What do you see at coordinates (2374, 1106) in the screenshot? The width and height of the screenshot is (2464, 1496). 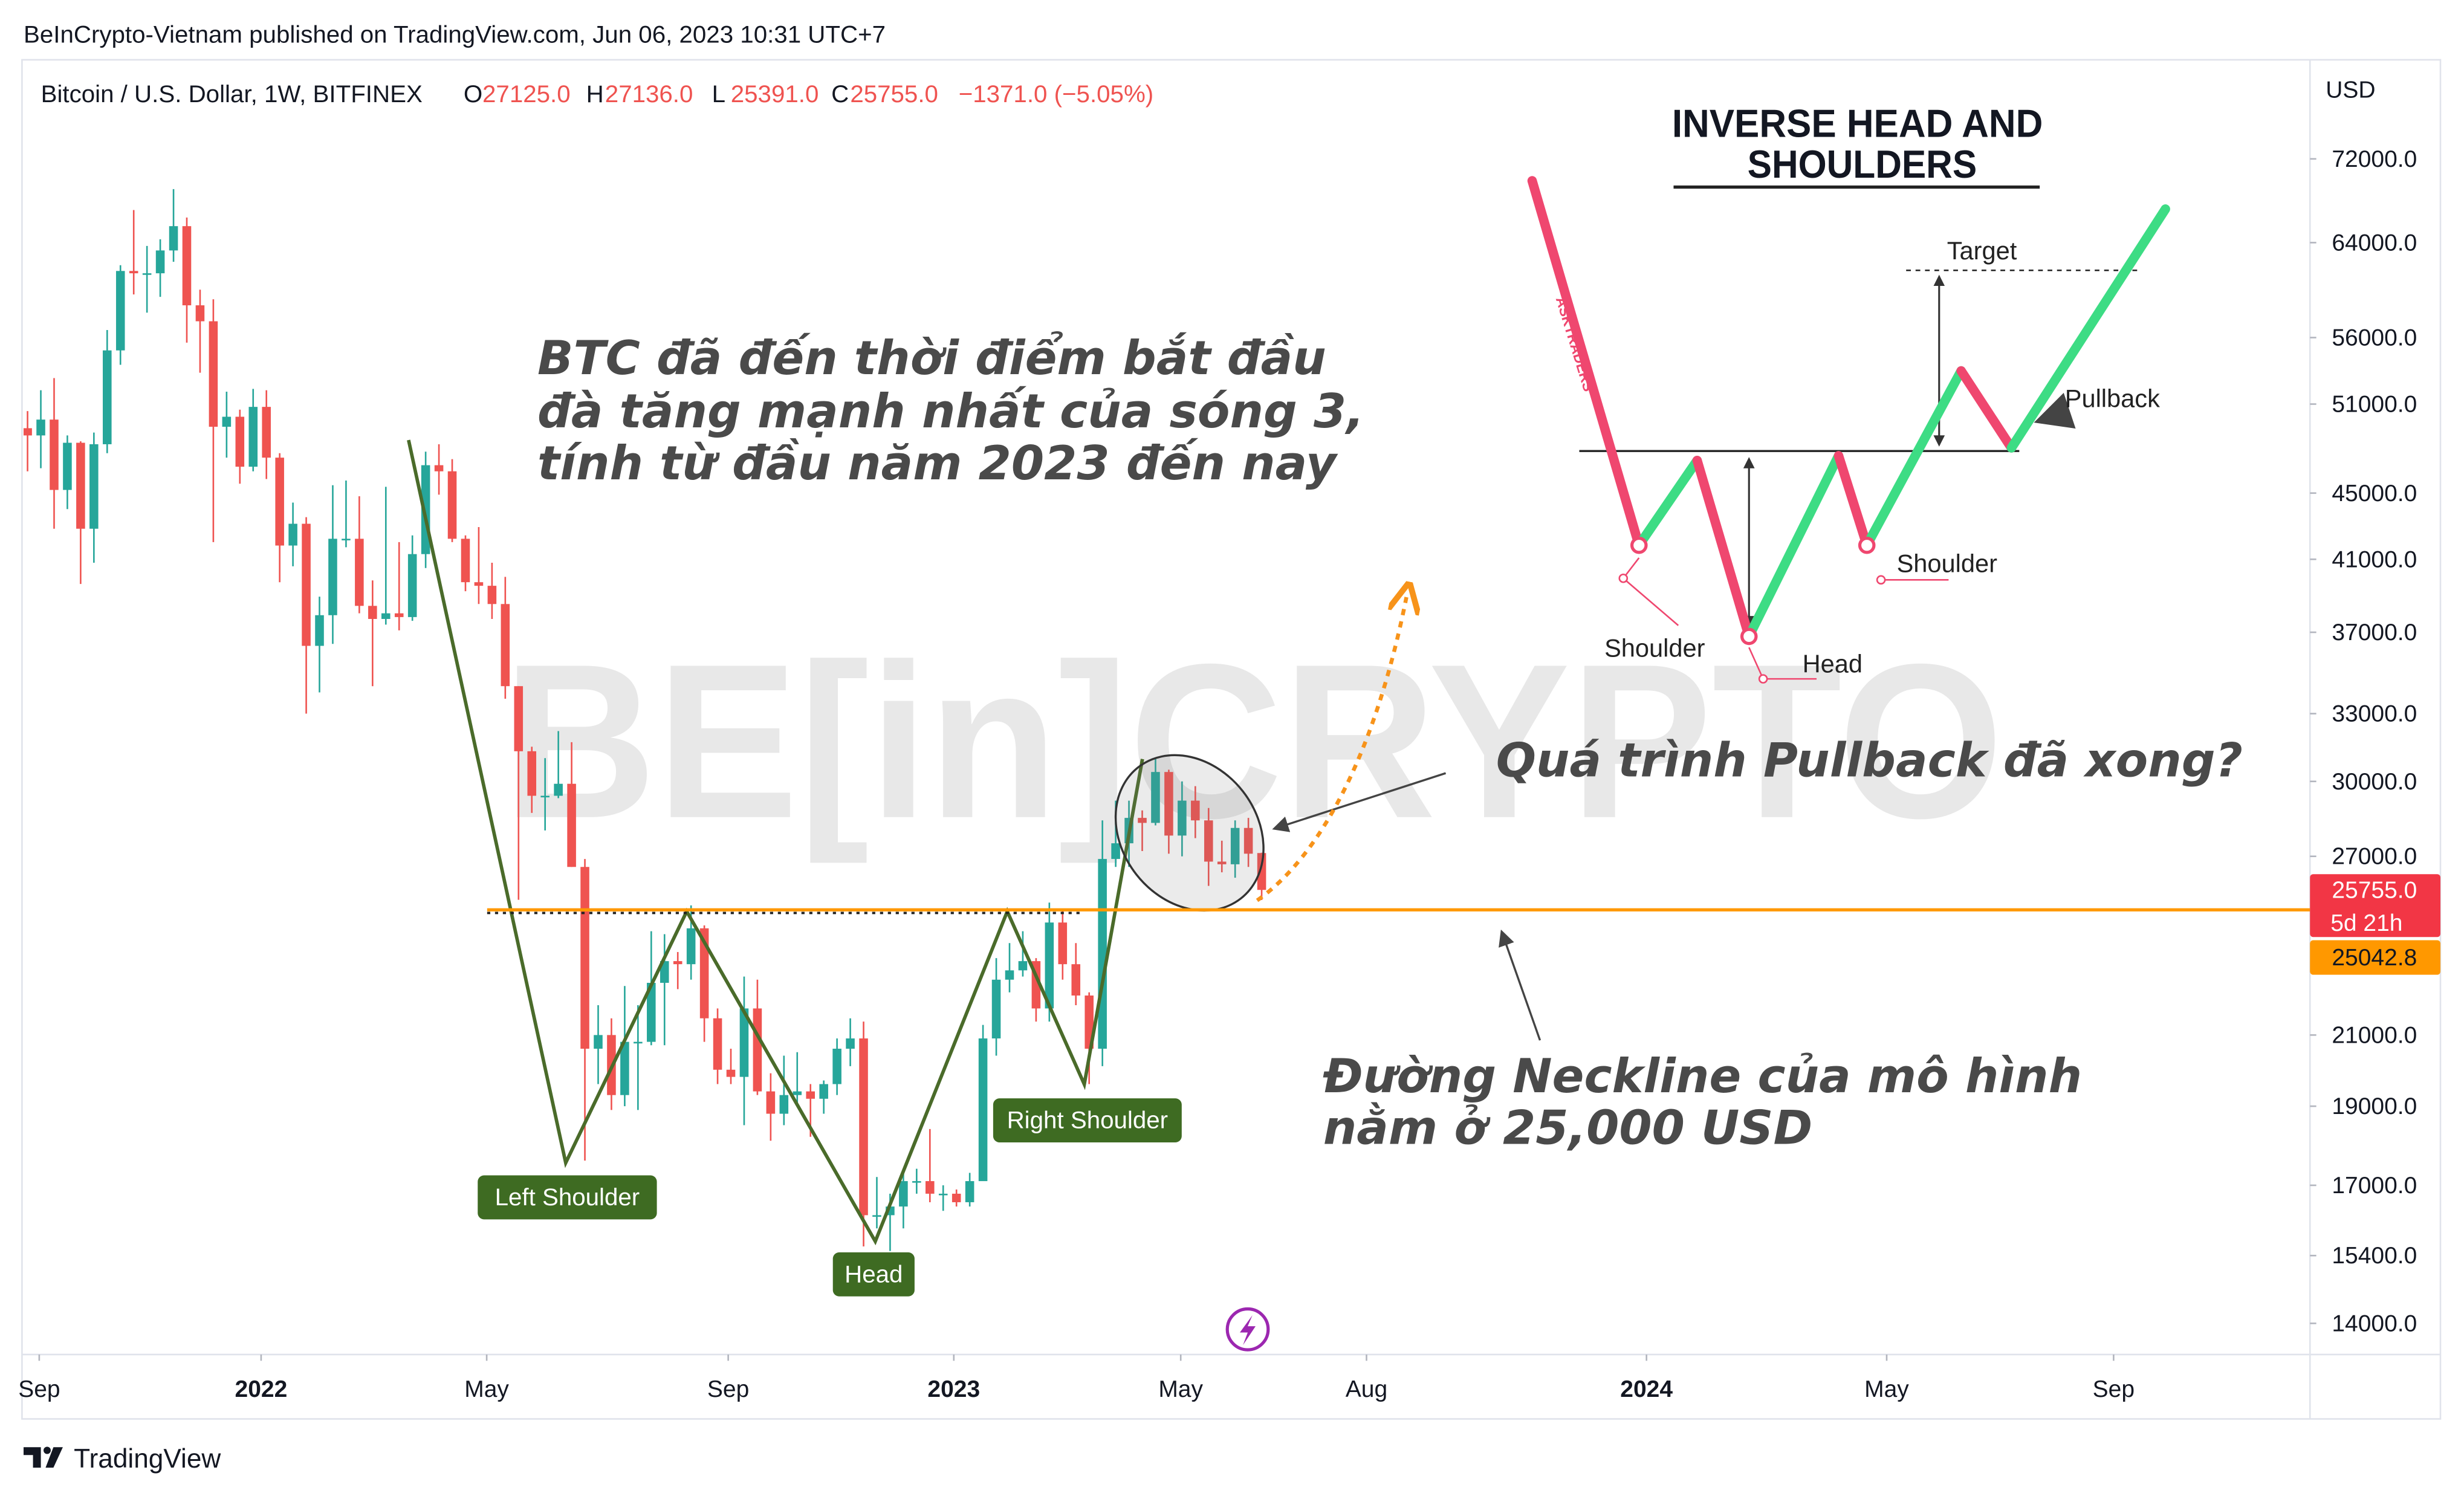 I see `y-tick-label: 19000.0` at bounding box center [2374, 1106].